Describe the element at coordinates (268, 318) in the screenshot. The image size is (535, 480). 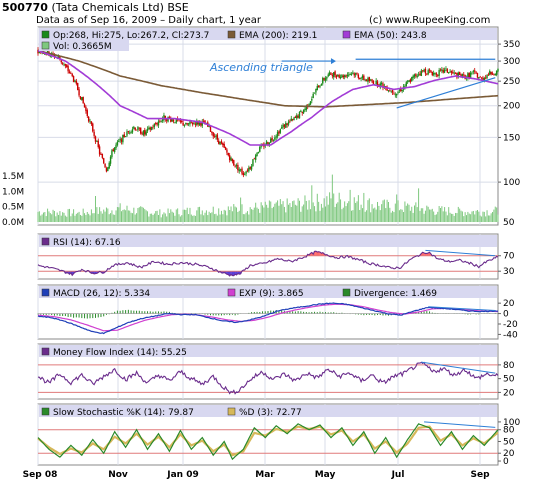
I see `macd-line` at that location.